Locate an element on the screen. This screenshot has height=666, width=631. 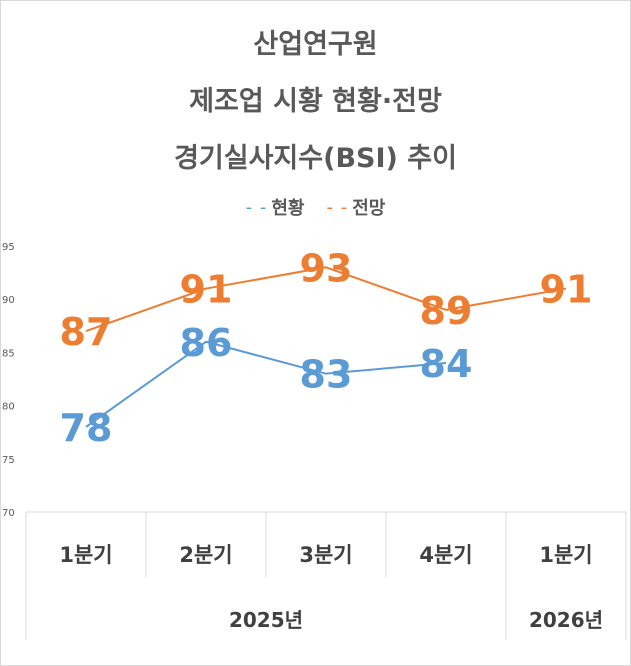
legend-label-current: 현황 is located at coordinates (288, 208).